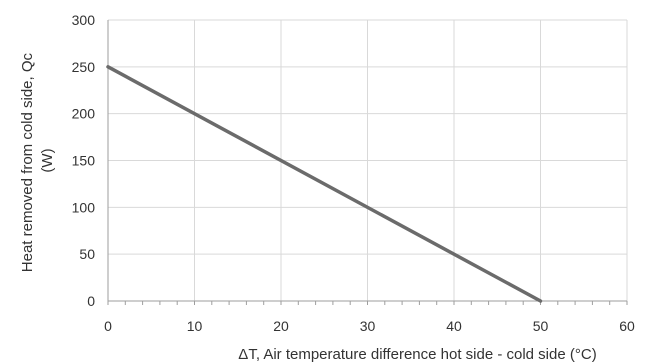  What do you see at coordinates (108, 326) in the screenshot?
I see `x-tick-label: 0` at bounding box center [108, 326].